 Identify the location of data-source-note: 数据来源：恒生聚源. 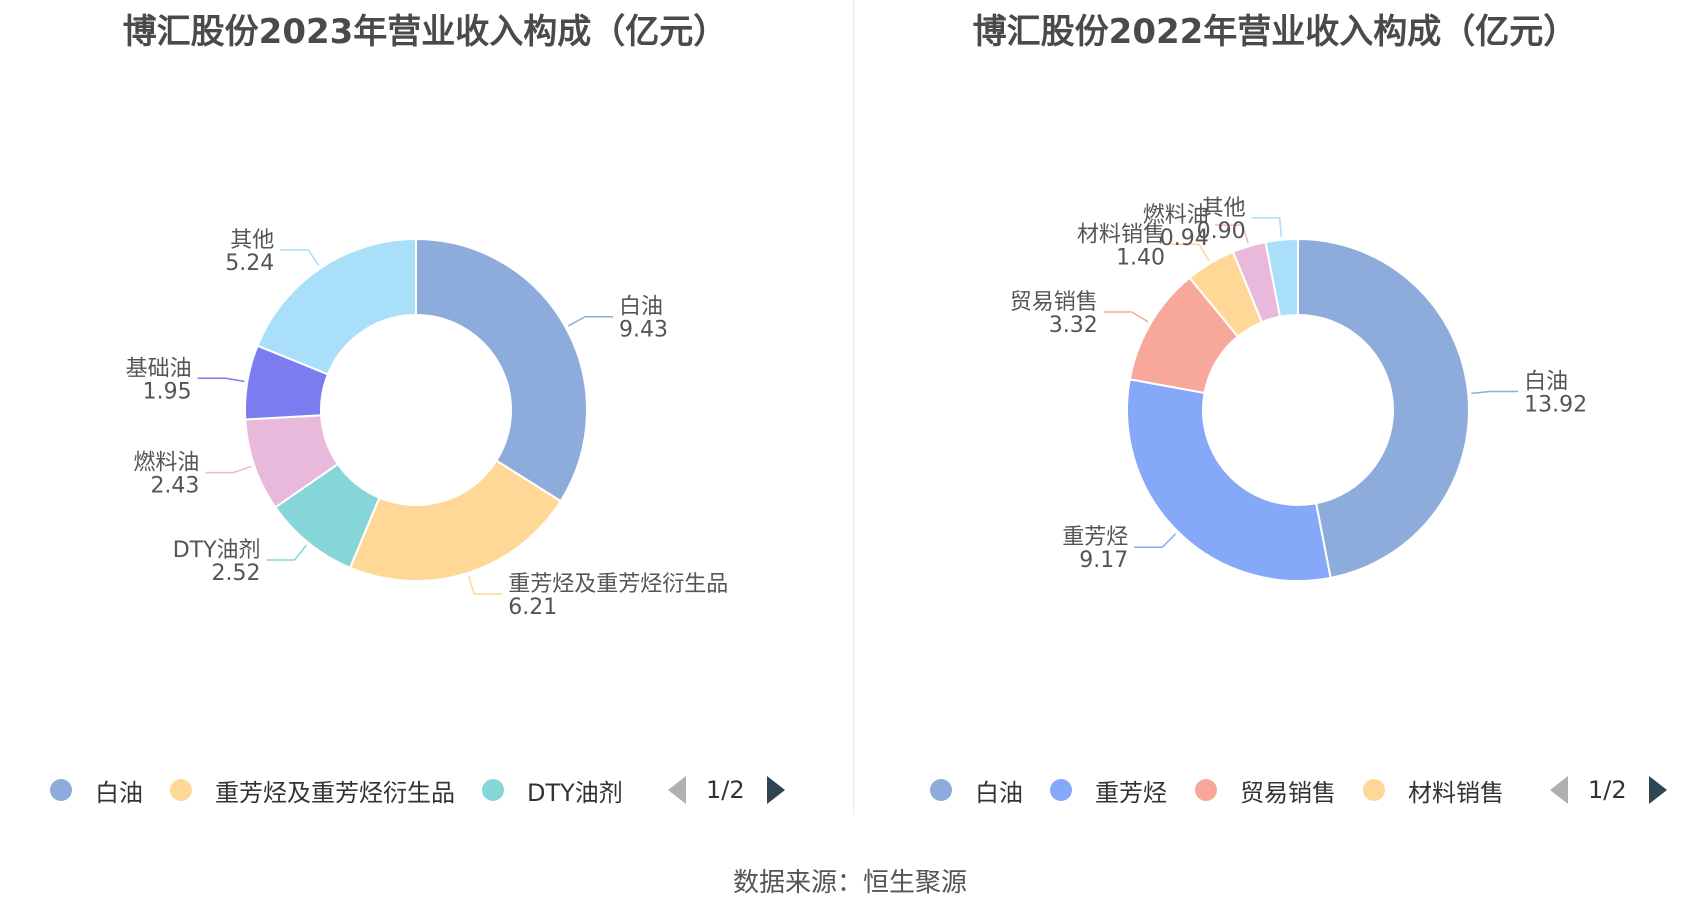
(849, 883).